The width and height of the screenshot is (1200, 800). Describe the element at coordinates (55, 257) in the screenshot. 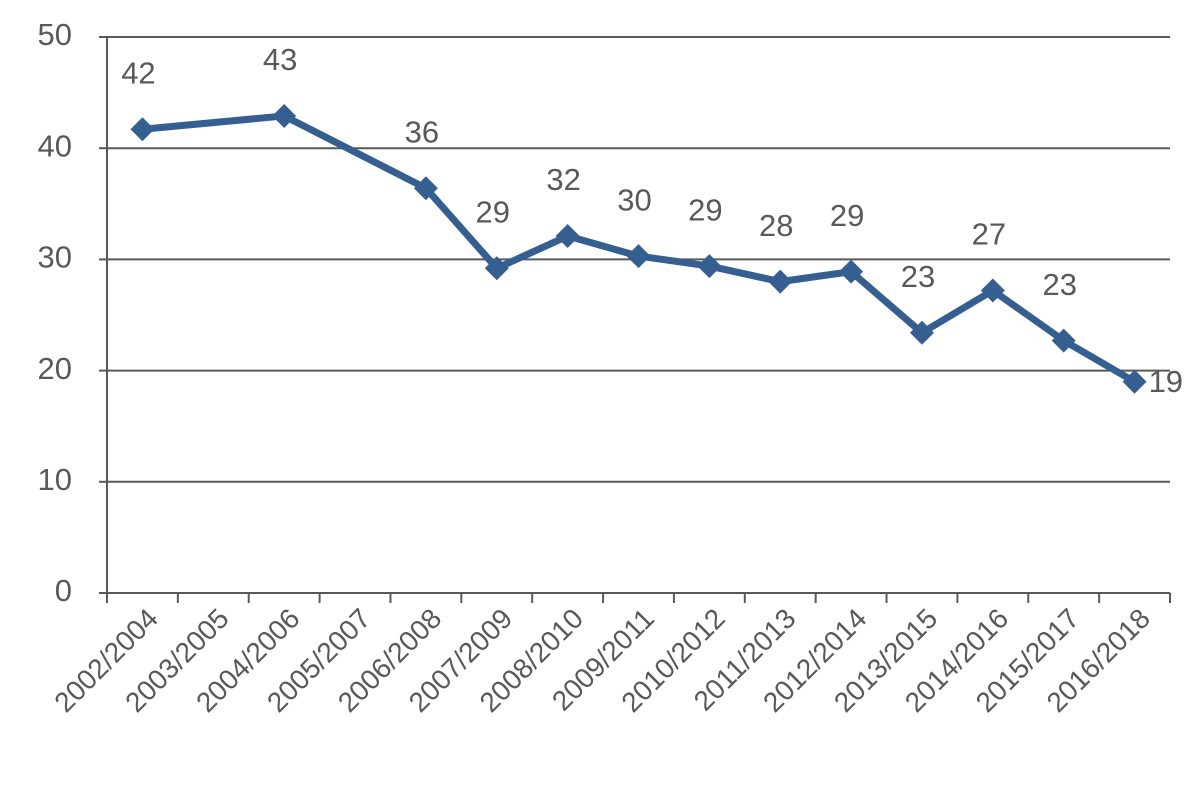

I see `y-tick-label: 30` at that location.